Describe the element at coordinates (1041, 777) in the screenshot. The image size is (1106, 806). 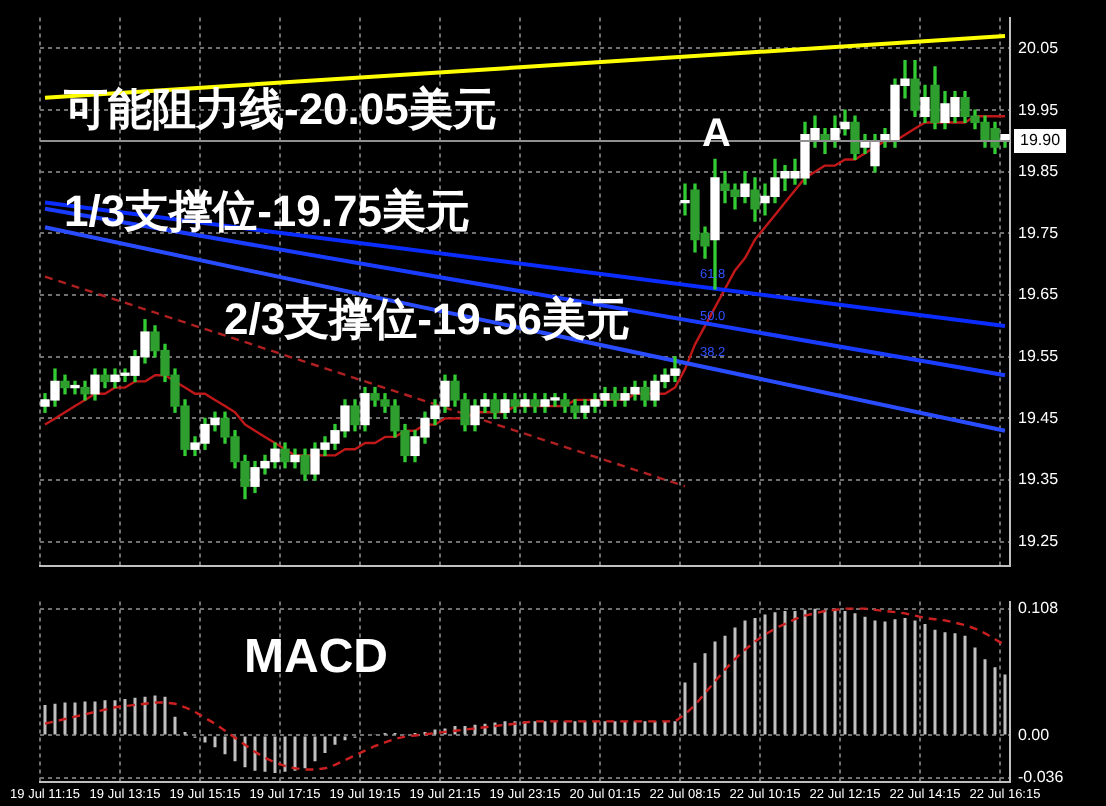
I see `y-tick-label: -0.036` at that location.